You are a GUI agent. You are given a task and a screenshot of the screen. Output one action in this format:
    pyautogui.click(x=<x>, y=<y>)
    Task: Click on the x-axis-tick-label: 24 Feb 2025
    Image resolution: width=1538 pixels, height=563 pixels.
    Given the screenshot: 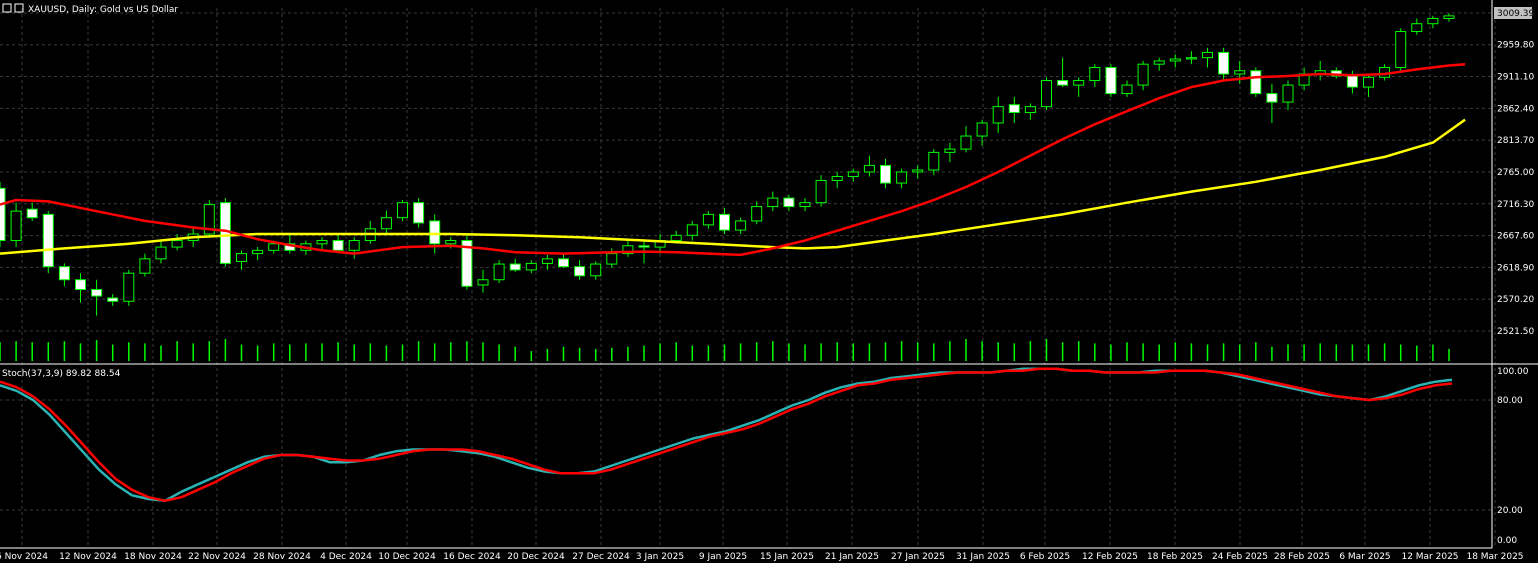 What is the action you would take?
    pyautogui.click(x=1240, y=557)
    